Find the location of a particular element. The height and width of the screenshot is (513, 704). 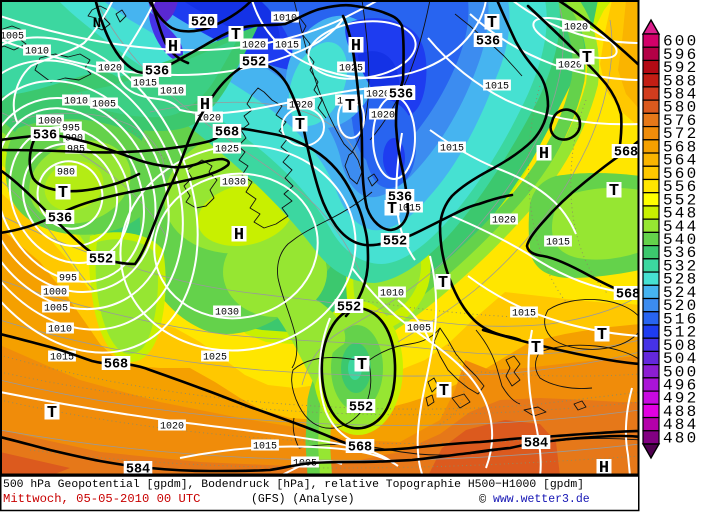

svg-text: 484 is located at coordinates (680, 425).